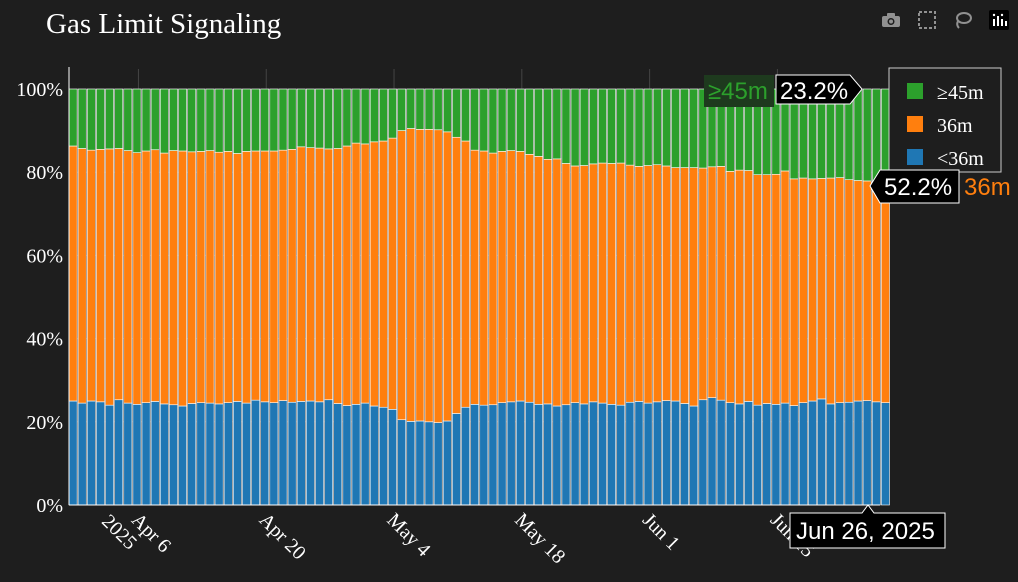  I want to click on legend-label: ≥45m, so click(960, 93).